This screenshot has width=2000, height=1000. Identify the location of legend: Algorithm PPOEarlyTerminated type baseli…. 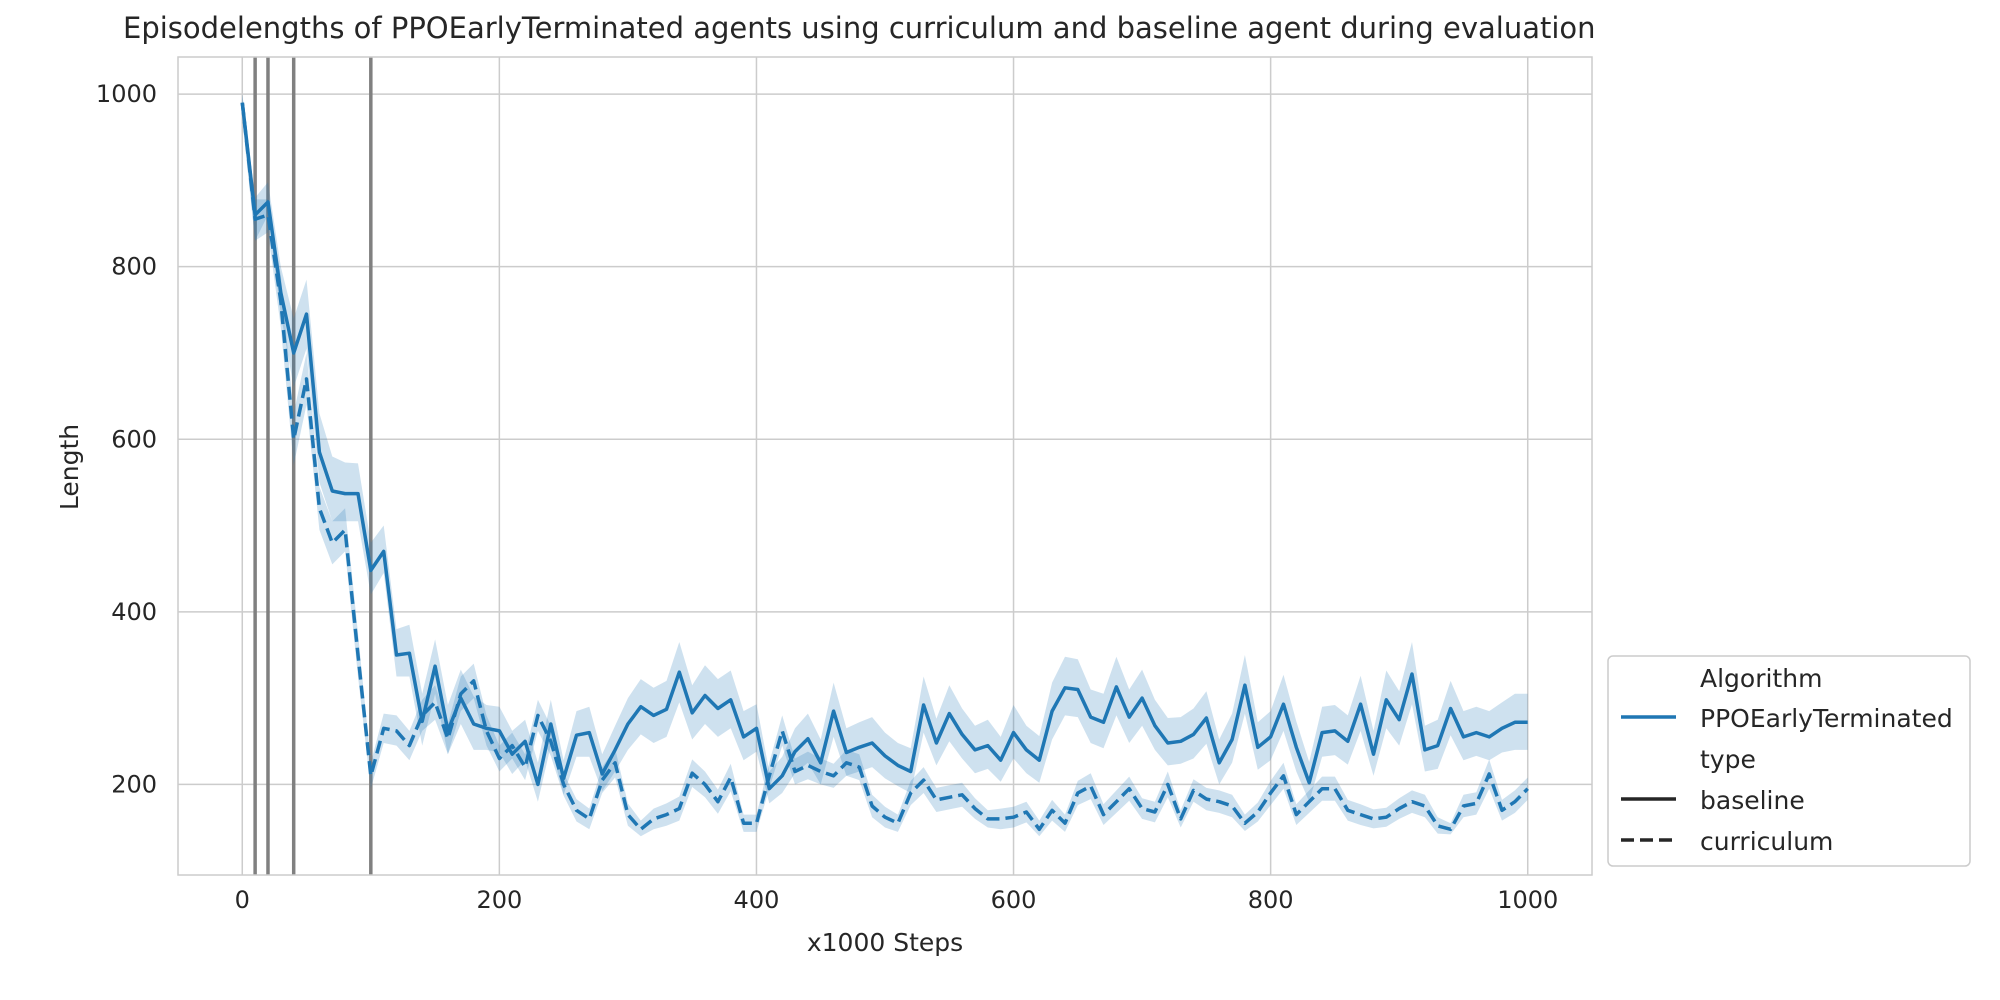
(1789, 761).